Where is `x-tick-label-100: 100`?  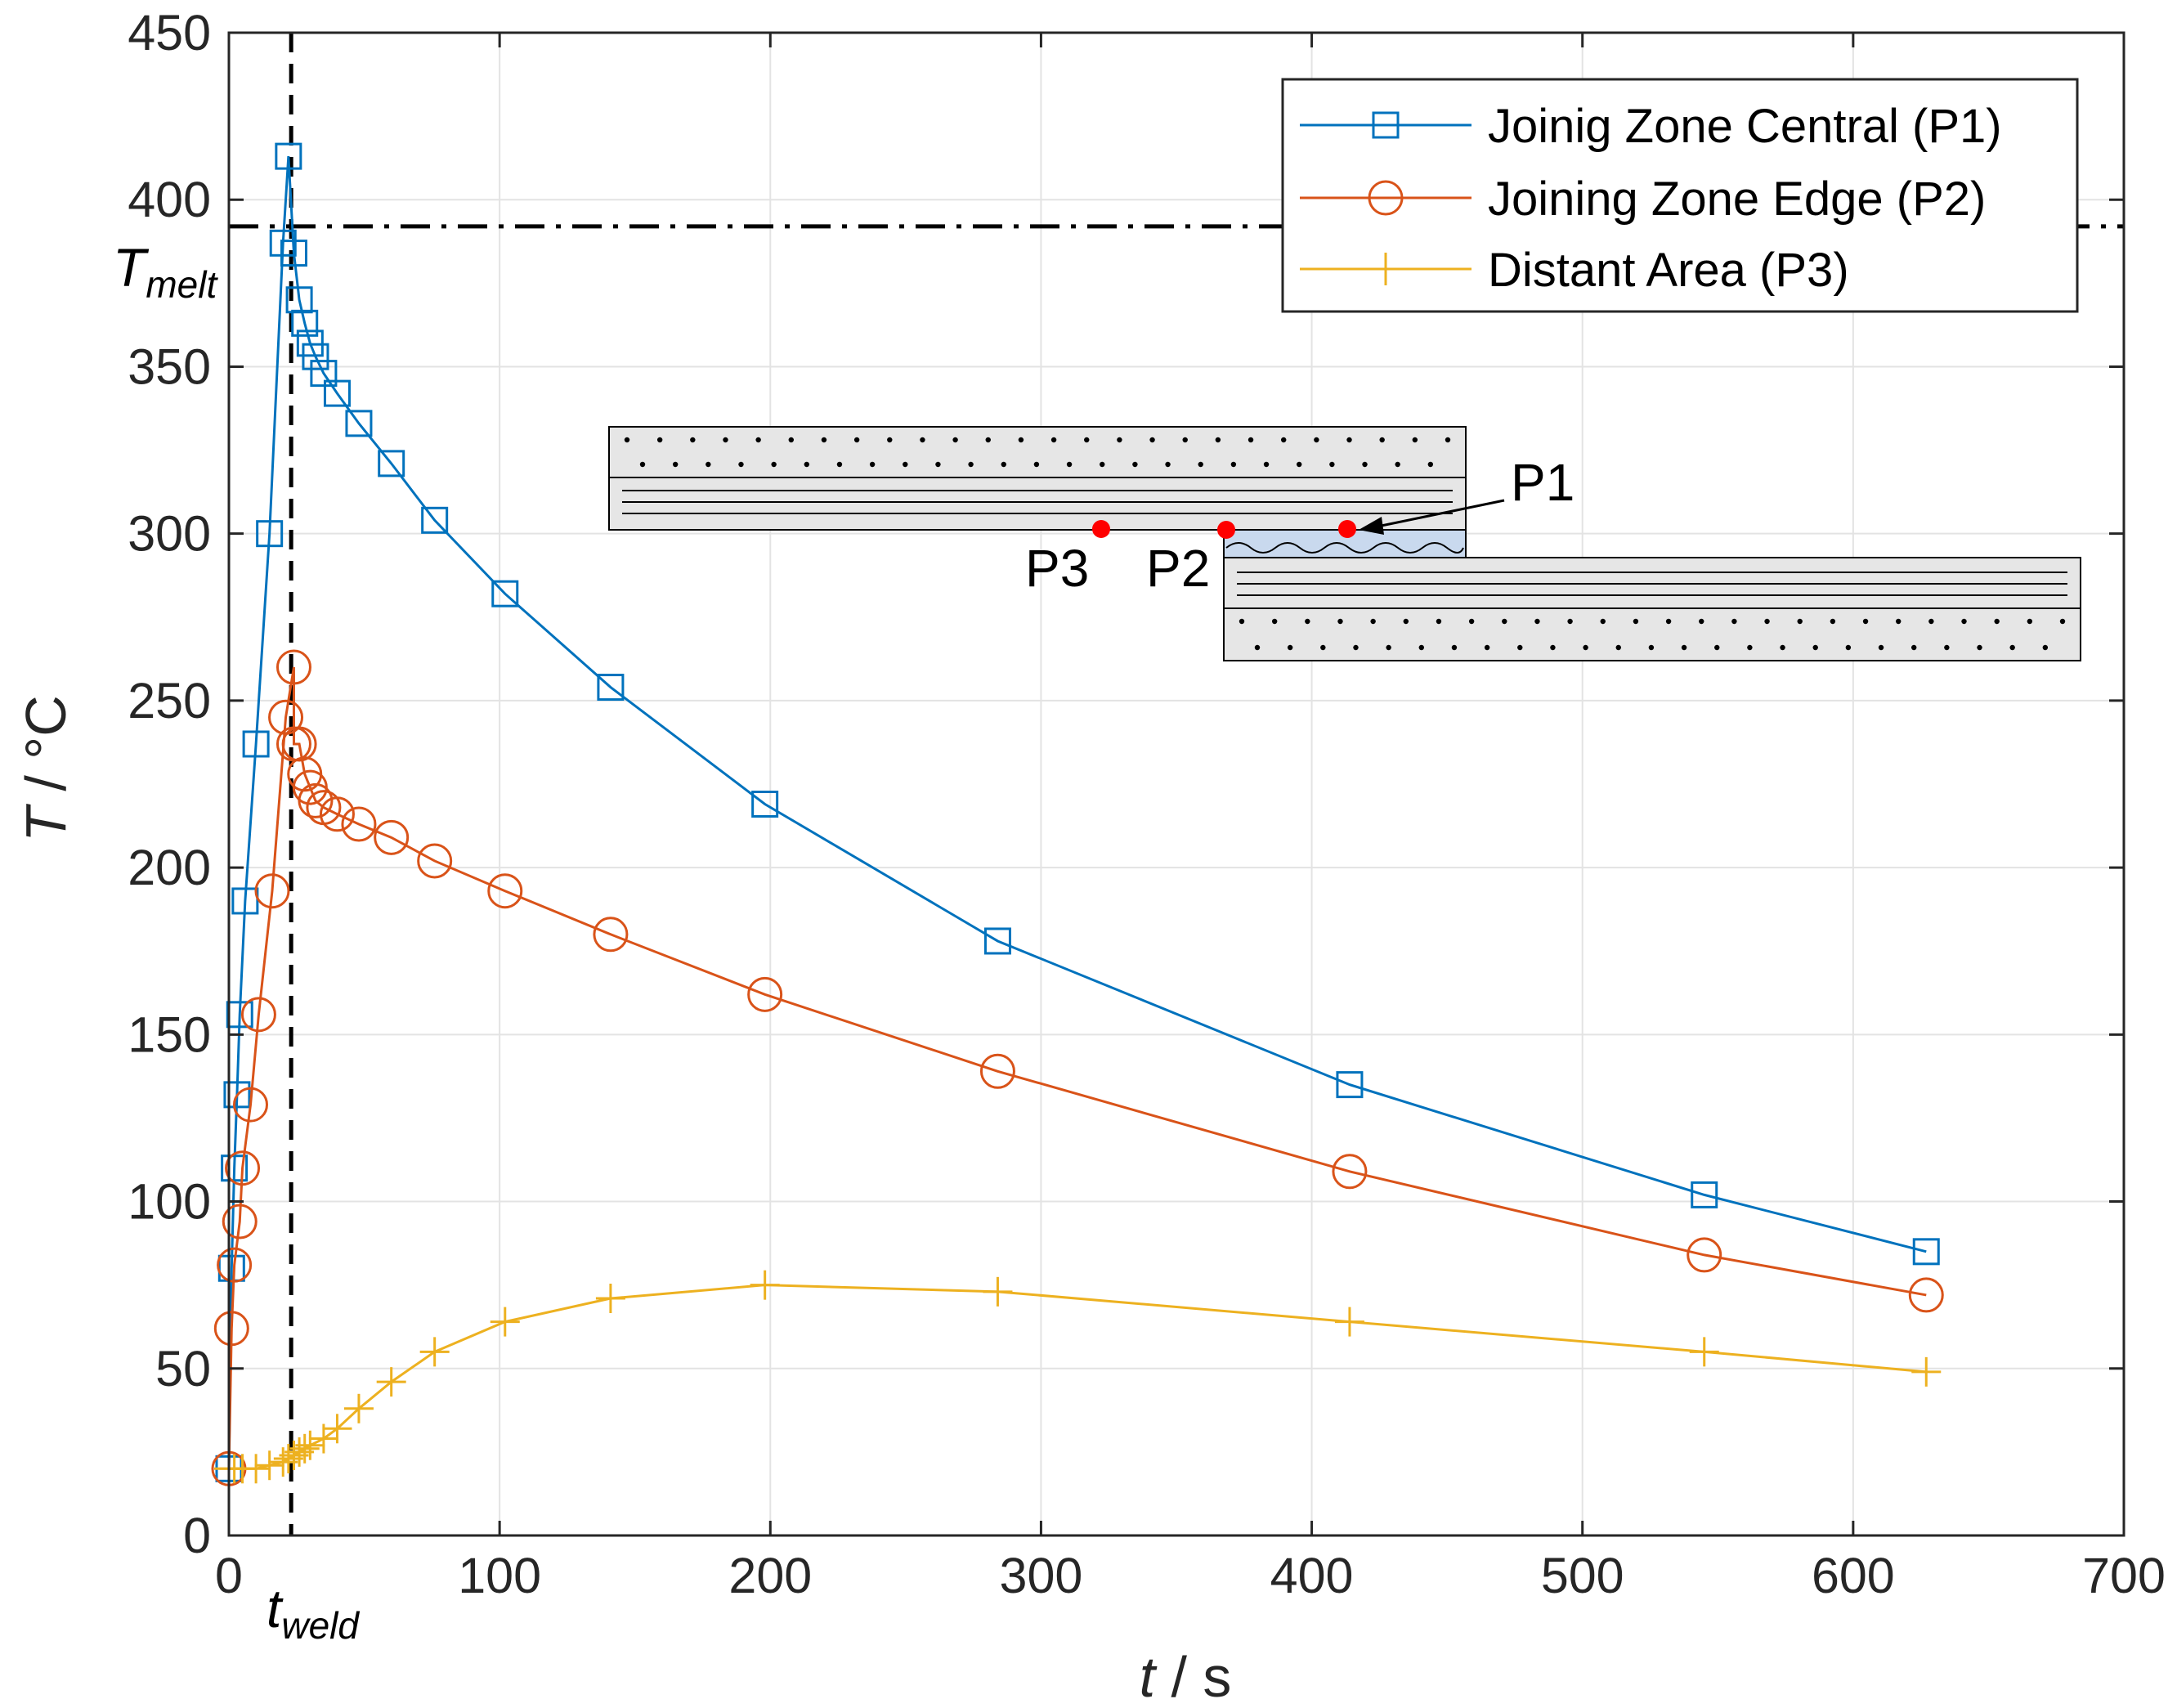
x-tick-label-100: 100 is located at coordinates (499, 1576).